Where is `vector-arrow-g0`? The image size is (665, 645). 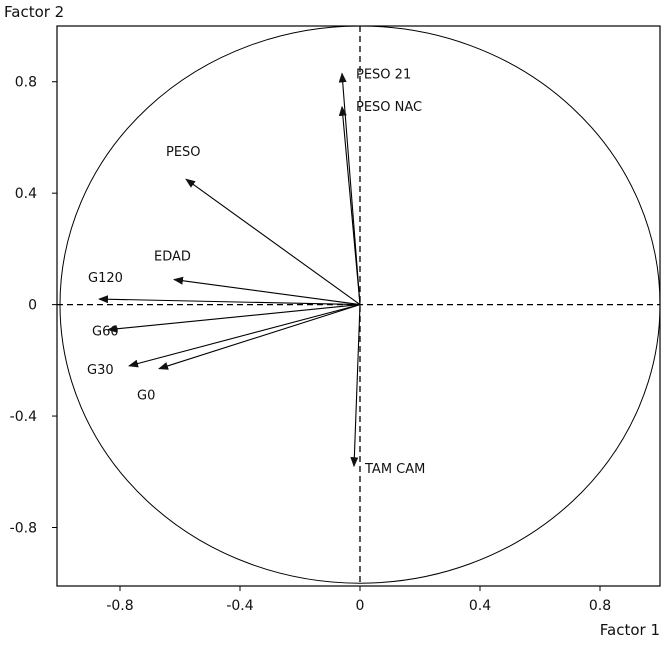
vector-arrow-g0 is located at coordinates (259, 337).